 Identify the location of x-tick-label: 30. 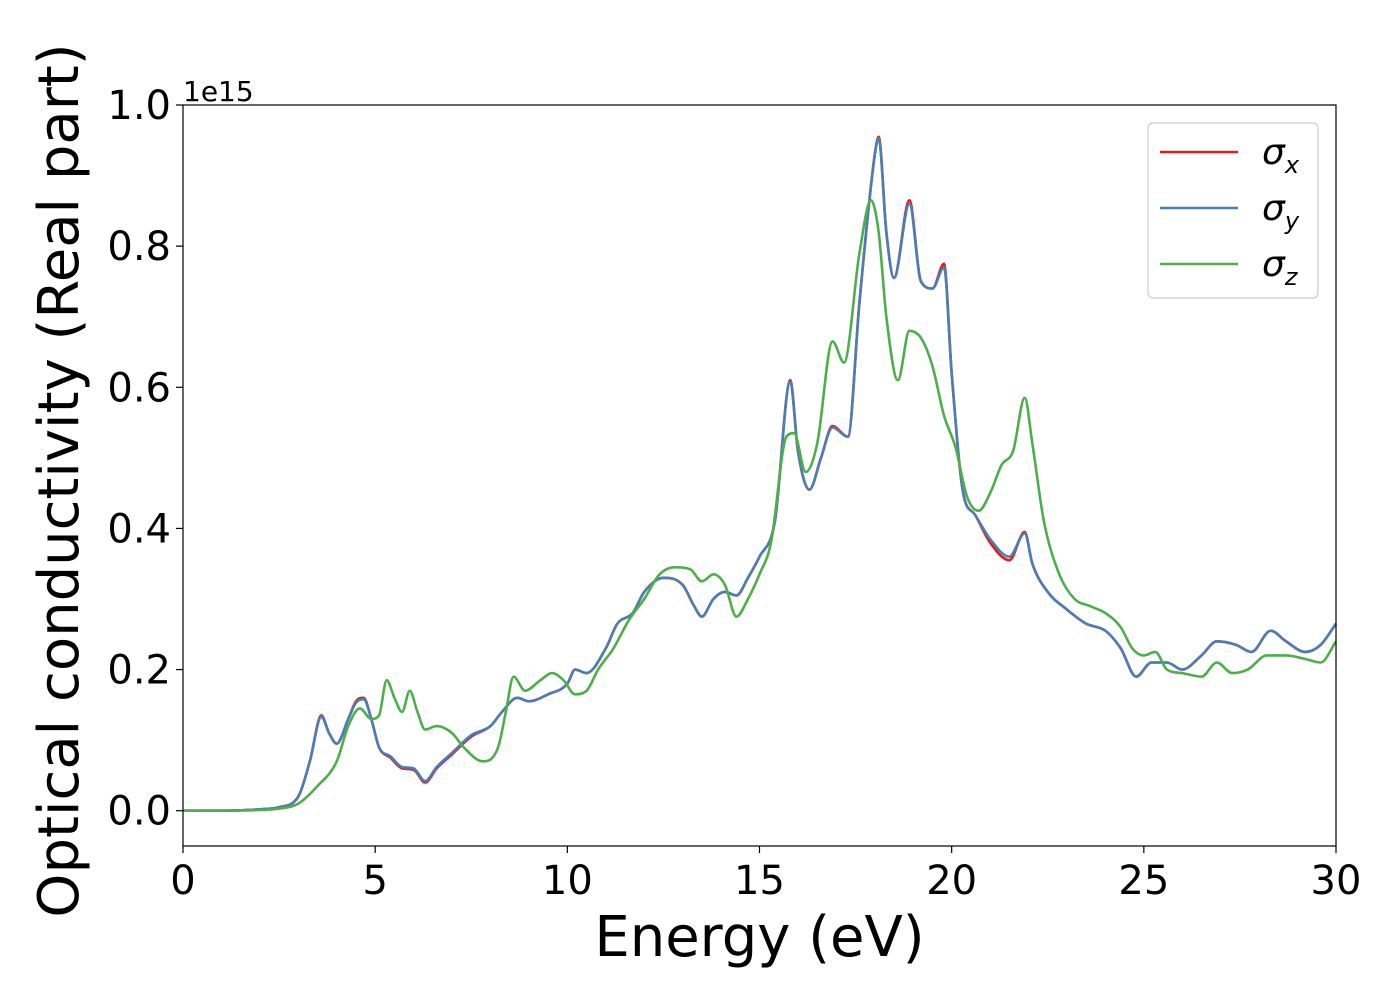
(1336, 881).